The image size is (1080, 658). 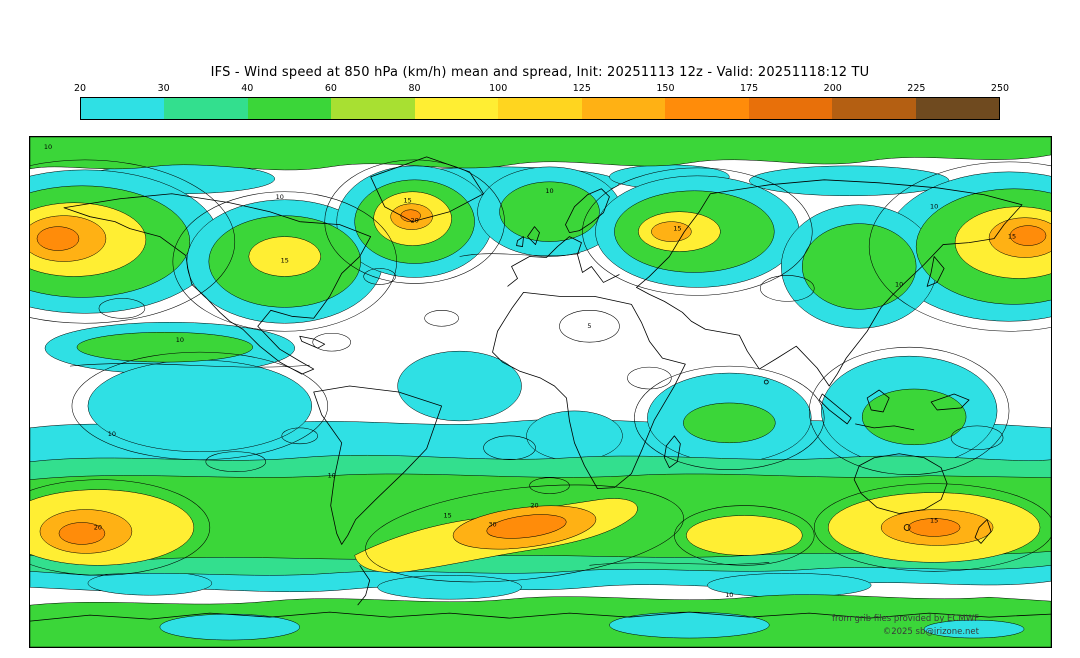 What do you see at coordinates (930, 632) in the screenshot?
I see `attribution-line-2: ©2025 sb@irizone.net` at bounding box center [930, 632].